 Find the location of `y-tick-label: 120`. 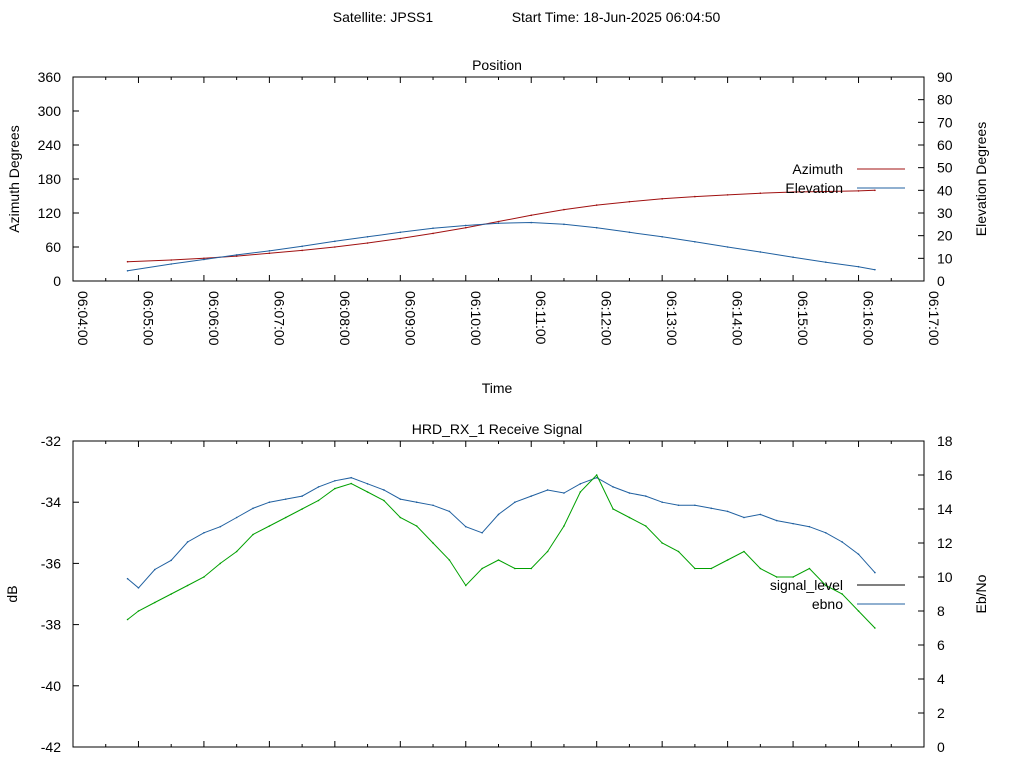

y-tick-label: 120 is located at coordinates (50, 213).